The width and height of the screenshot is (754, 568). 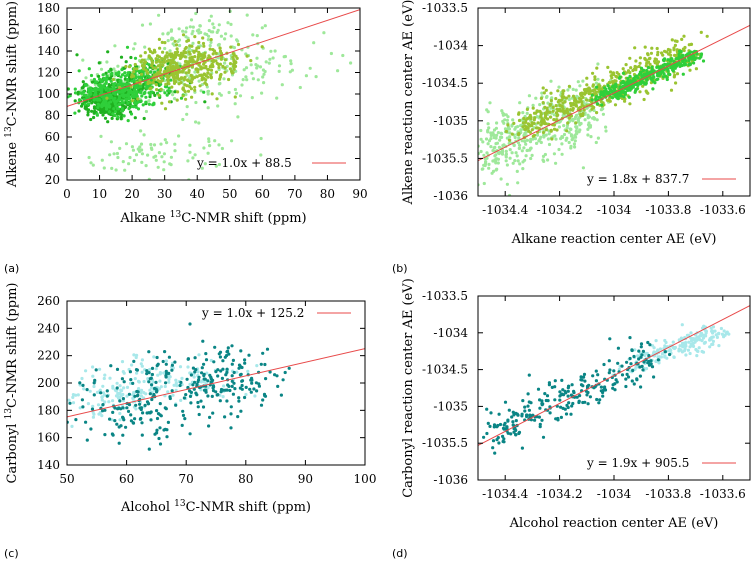 I want to click on x-tick-label: 70, so click(x=294, y=194).